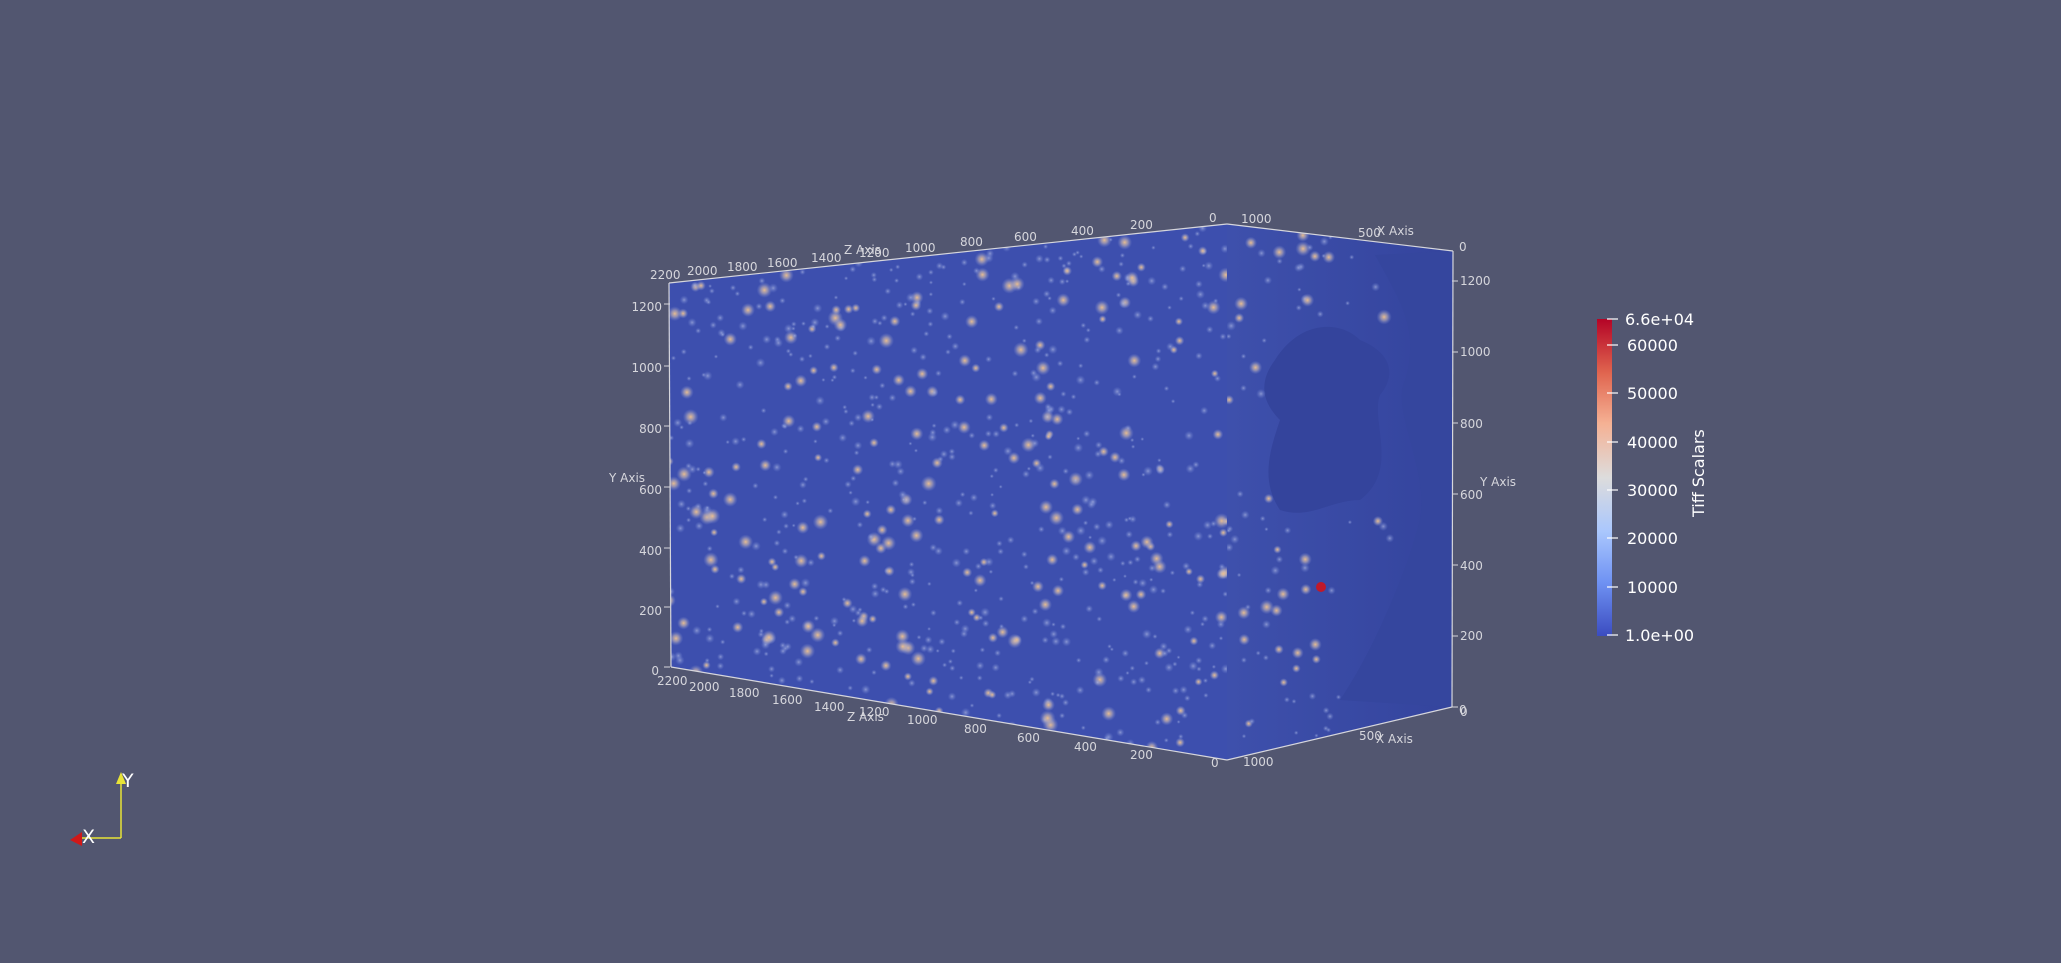 This screenshot has height=963, width=2061. Describe the element at coordinates (646, 307) in the screenshot. I see `tick-label-y-left: 1200` at that location.